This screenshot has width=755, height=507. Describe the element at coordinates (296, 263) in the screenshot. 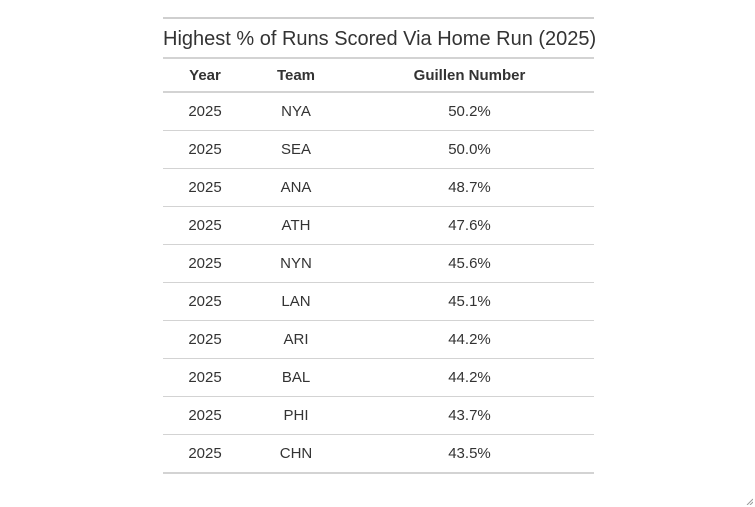

I see `cell-team: NYN` at that location.